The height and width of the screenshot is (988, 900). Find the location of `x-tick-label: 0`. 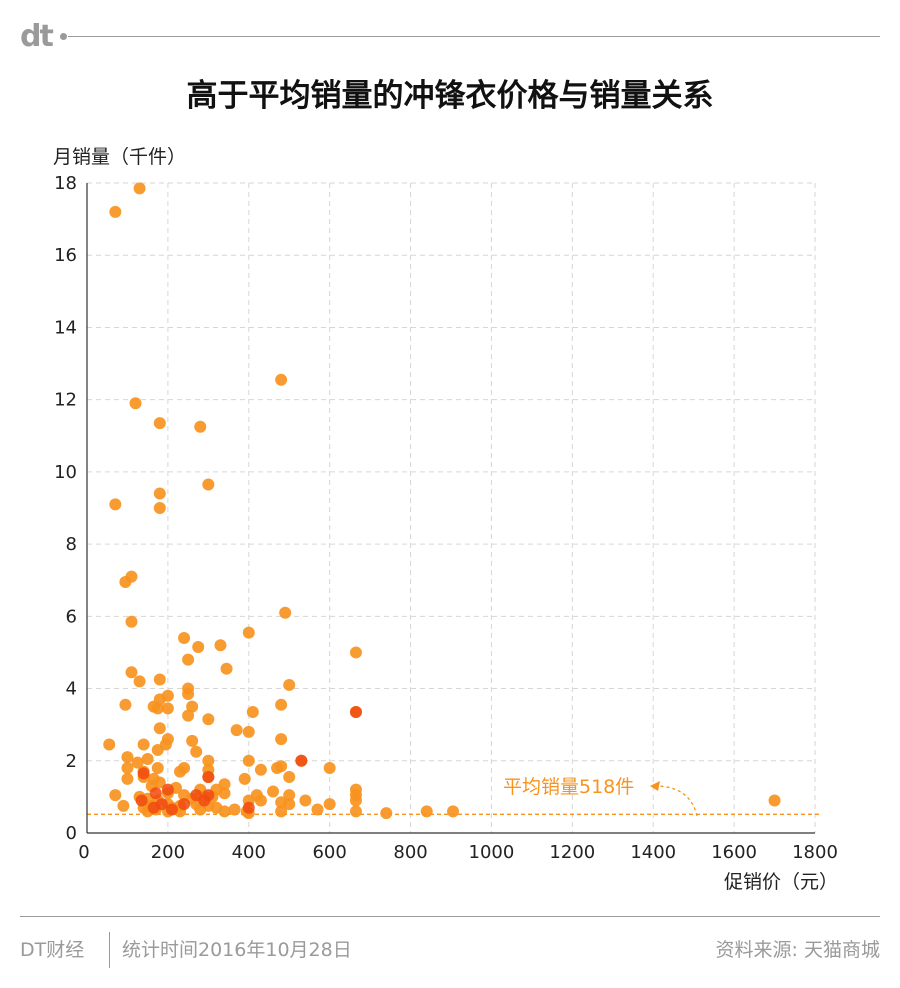

x-tick-label: 0 is located at coordinates (83, 852).